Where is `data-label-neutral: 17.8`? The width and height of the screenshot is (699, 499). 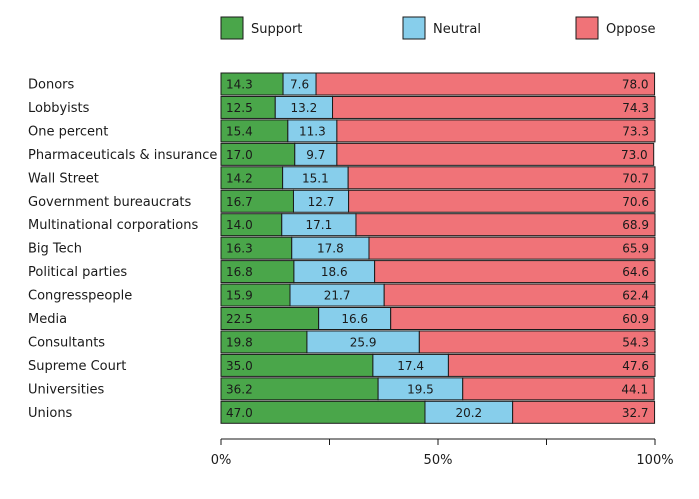 data-label-neutral: 17.8 is located at coordinates (330, 249).